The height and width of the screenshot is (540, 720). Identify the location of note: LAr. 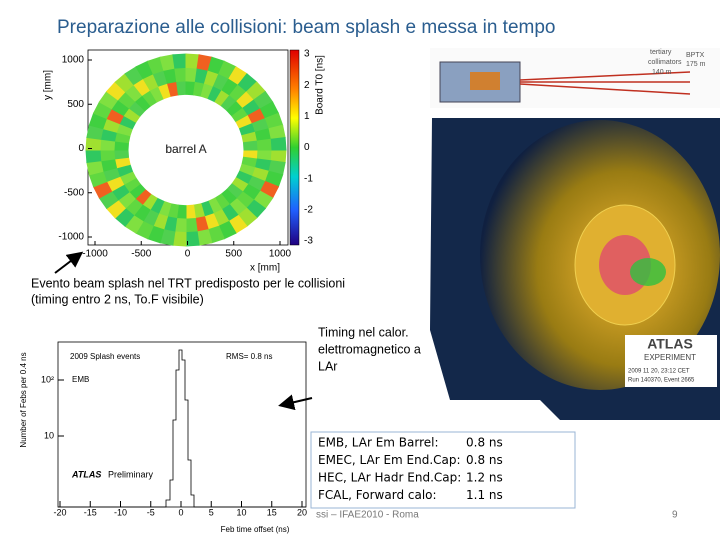
(327, 366).